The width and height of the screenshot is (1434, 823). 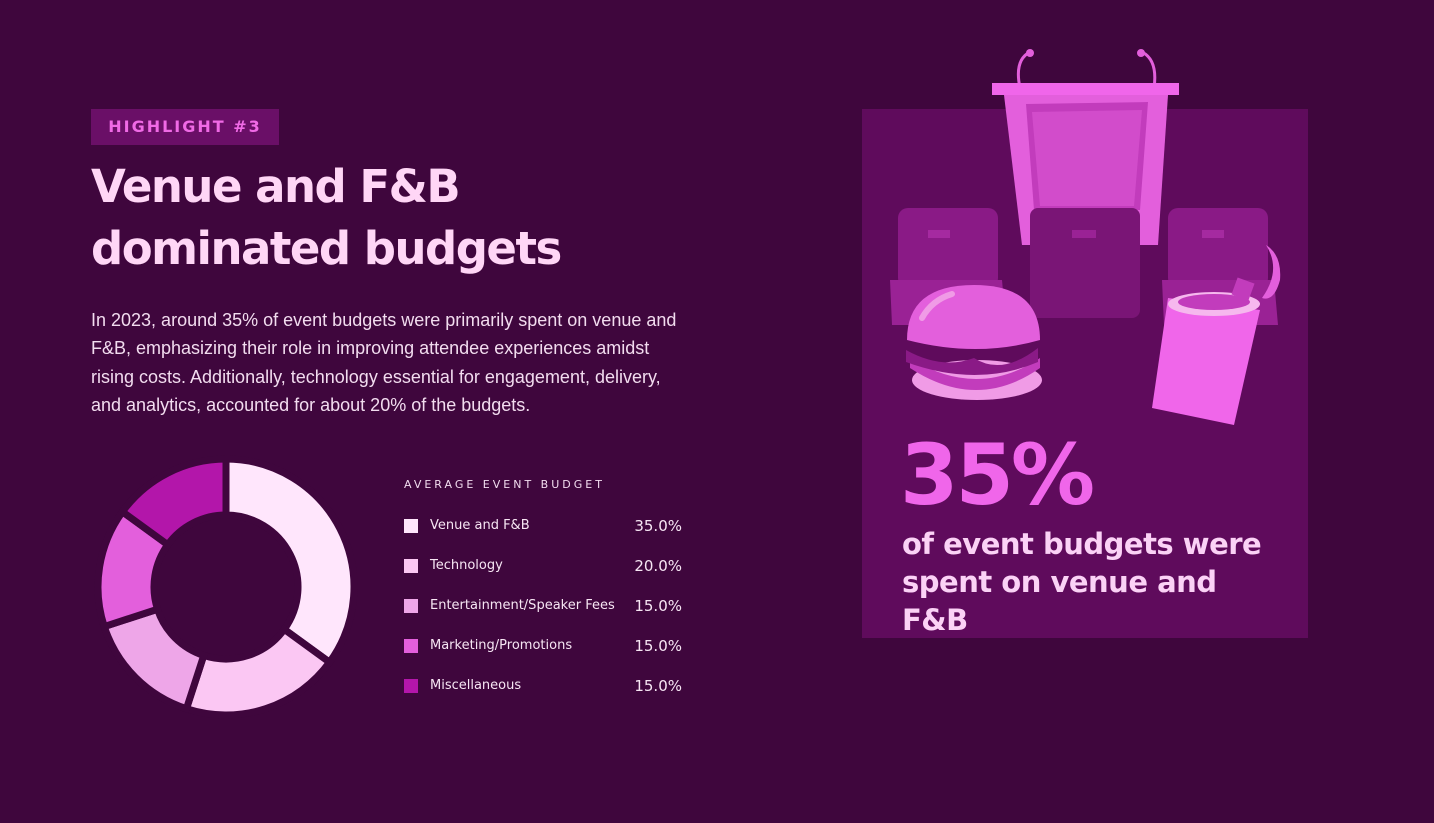 What do you see at coordinates (549, 527) in the screenshot?
I see `legend-item: Venue and F&B 35.0%` at bounding box center [549, 527].